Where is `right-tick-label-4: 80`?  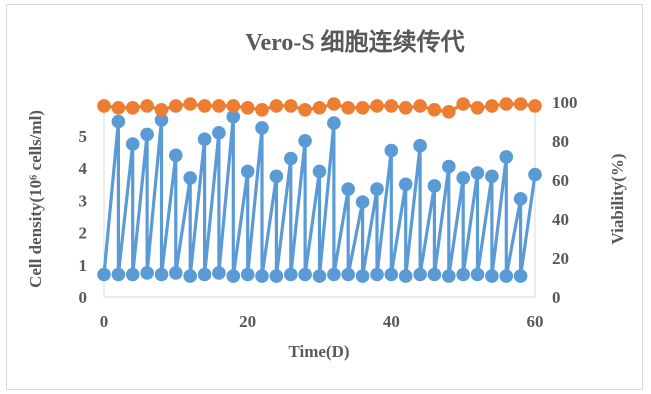
right-tick-label-4: 80 is located at coordinates (560, 141).